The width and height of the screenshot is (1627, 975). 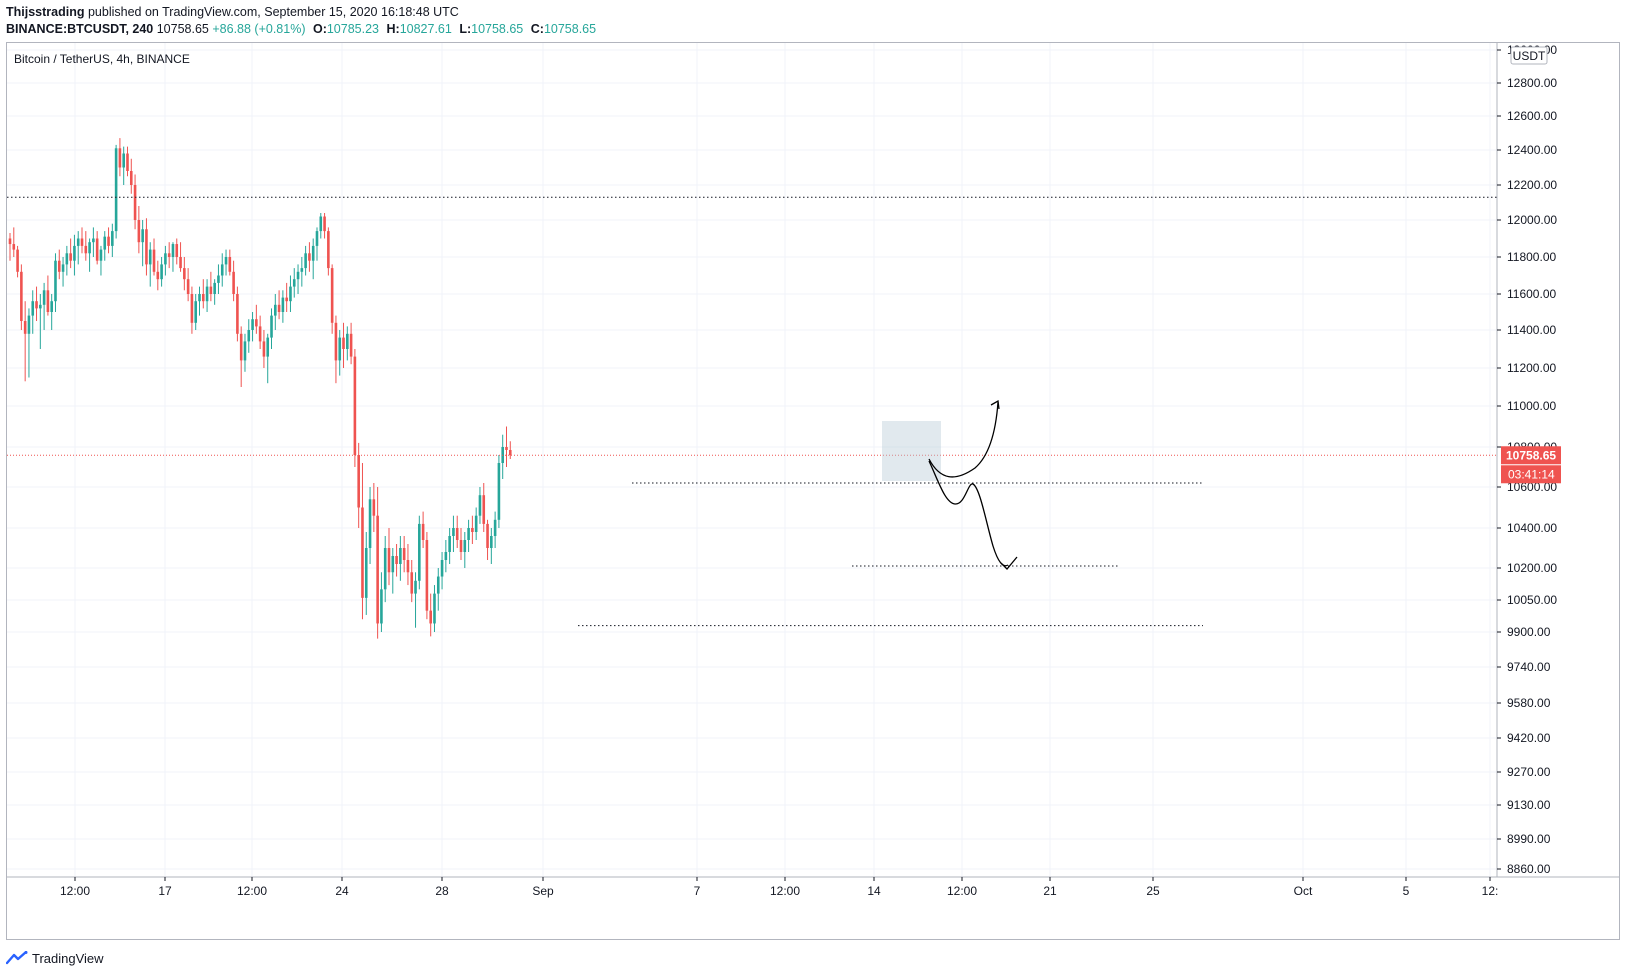 I want to click on author-name: Thijsstrading, so click(x=45, y=12).